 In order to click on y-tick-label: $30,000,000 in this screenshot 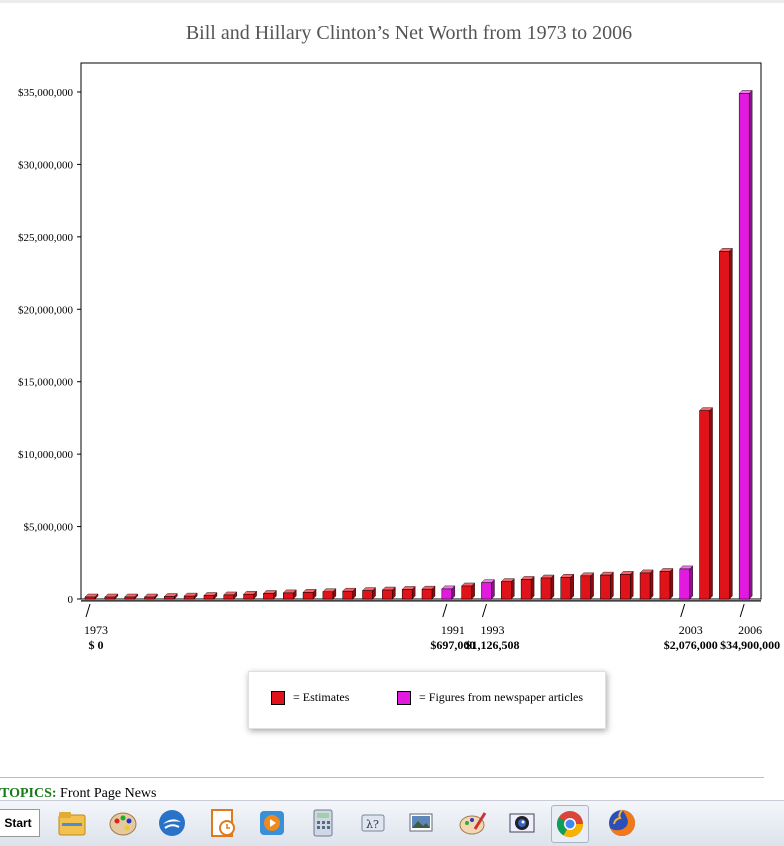, I will do `click(46, 165)`.